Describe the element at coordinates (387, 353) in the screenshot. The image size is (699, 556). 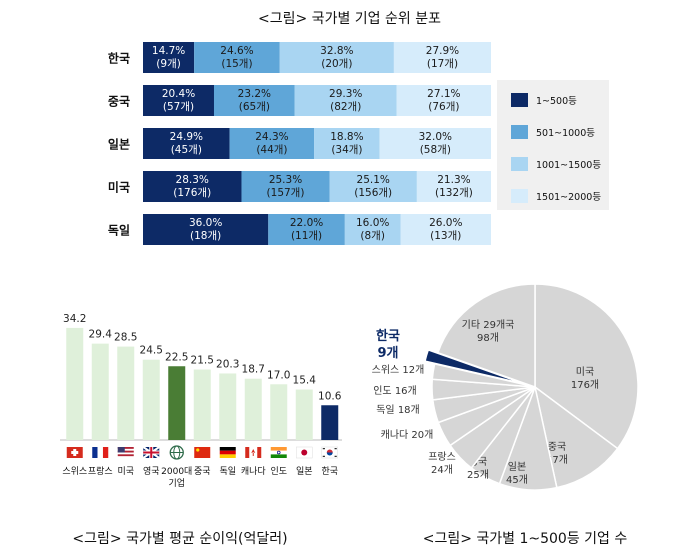
I see `korea-callout-value: 9개` at that location.